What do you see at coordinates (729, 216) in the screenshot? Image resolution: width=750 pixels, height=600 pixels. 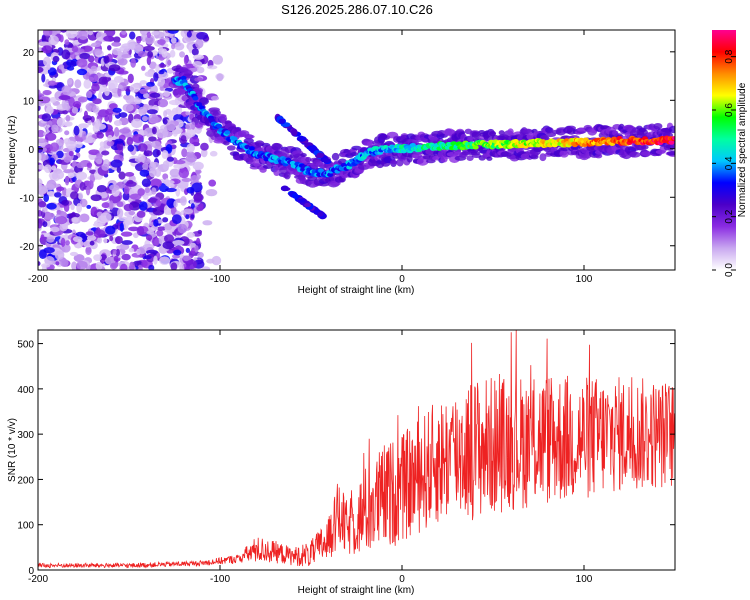 I see `colorbar-tick-label: 0.2` at bounding box center [729, 216].